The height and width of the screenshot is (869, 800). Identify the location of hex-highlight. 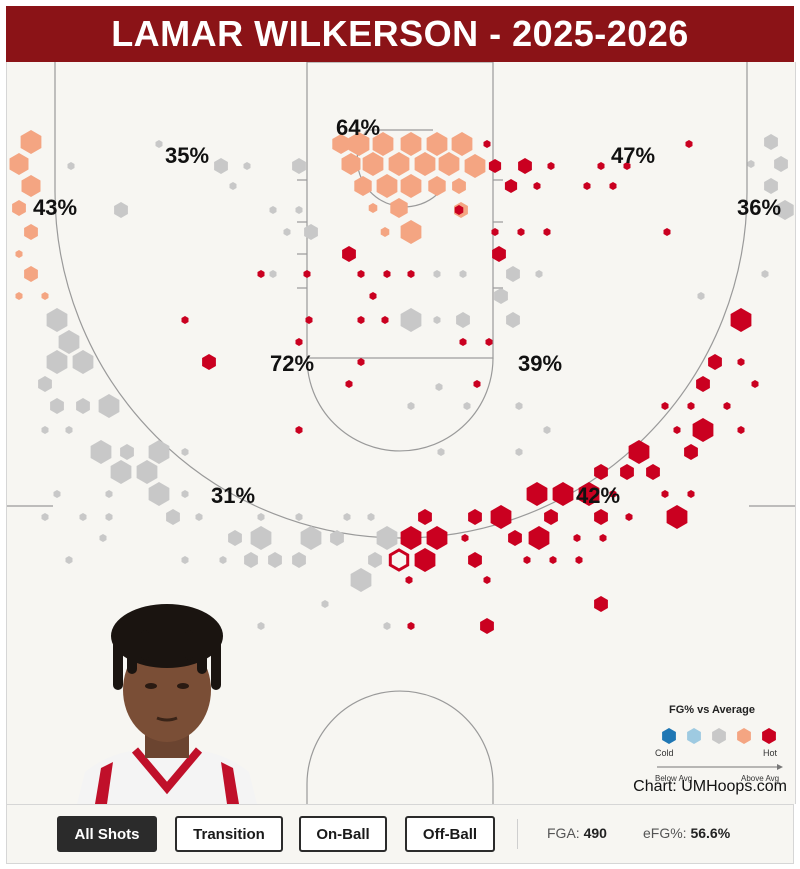
(399, 560).